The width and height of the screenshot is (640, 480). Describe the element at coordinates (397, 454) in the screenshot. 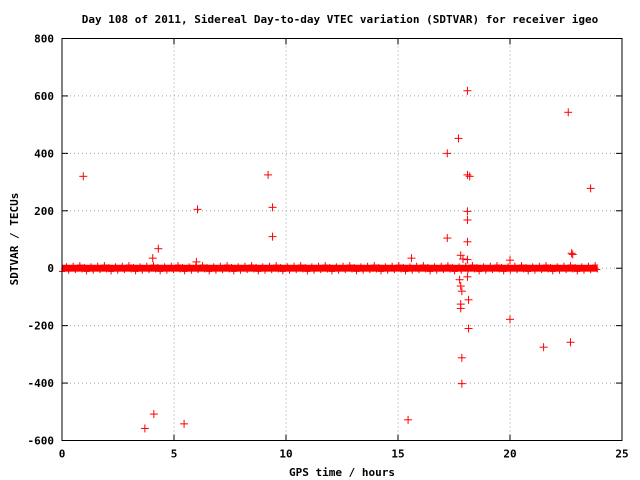

I see `x-tick-label: 15` at that location.